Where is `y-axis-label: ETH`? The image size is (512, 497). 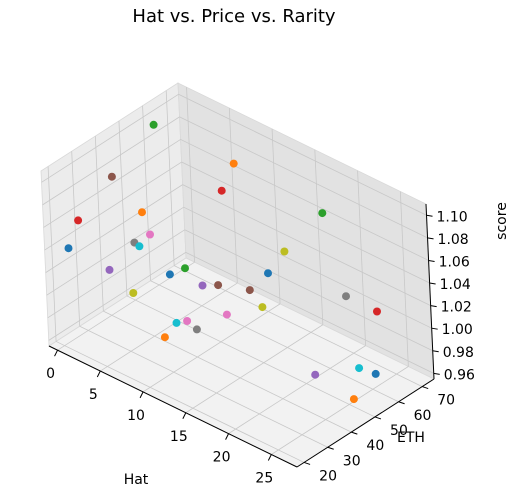 y-axis-label: ETH is located at coordinates (411, 438).